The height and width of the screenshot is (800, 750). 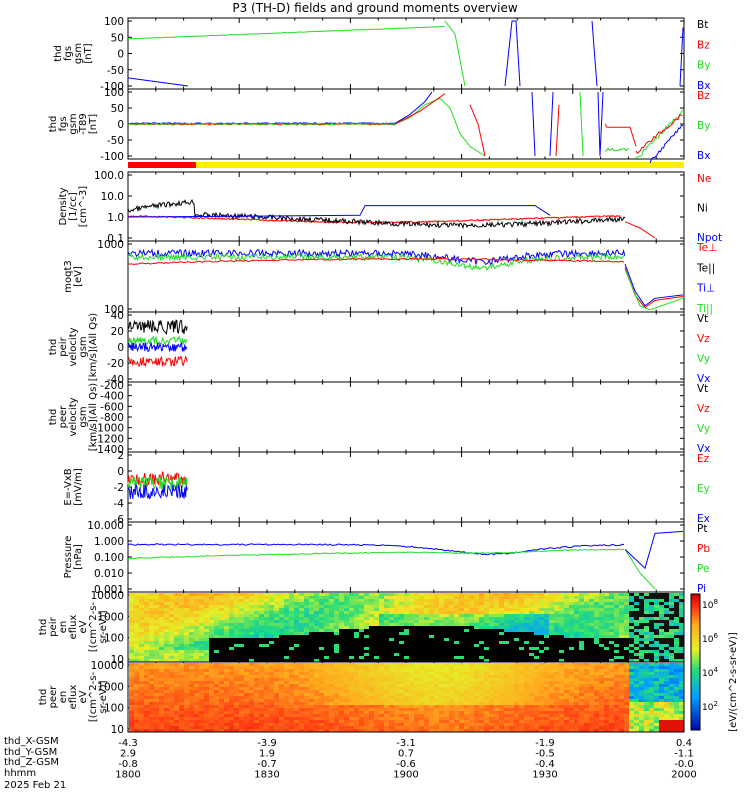 What do you see at coordinates (107, 666) in the screenshot?
I see `y-tick-label: 10000` at bounding box center [107, 666].